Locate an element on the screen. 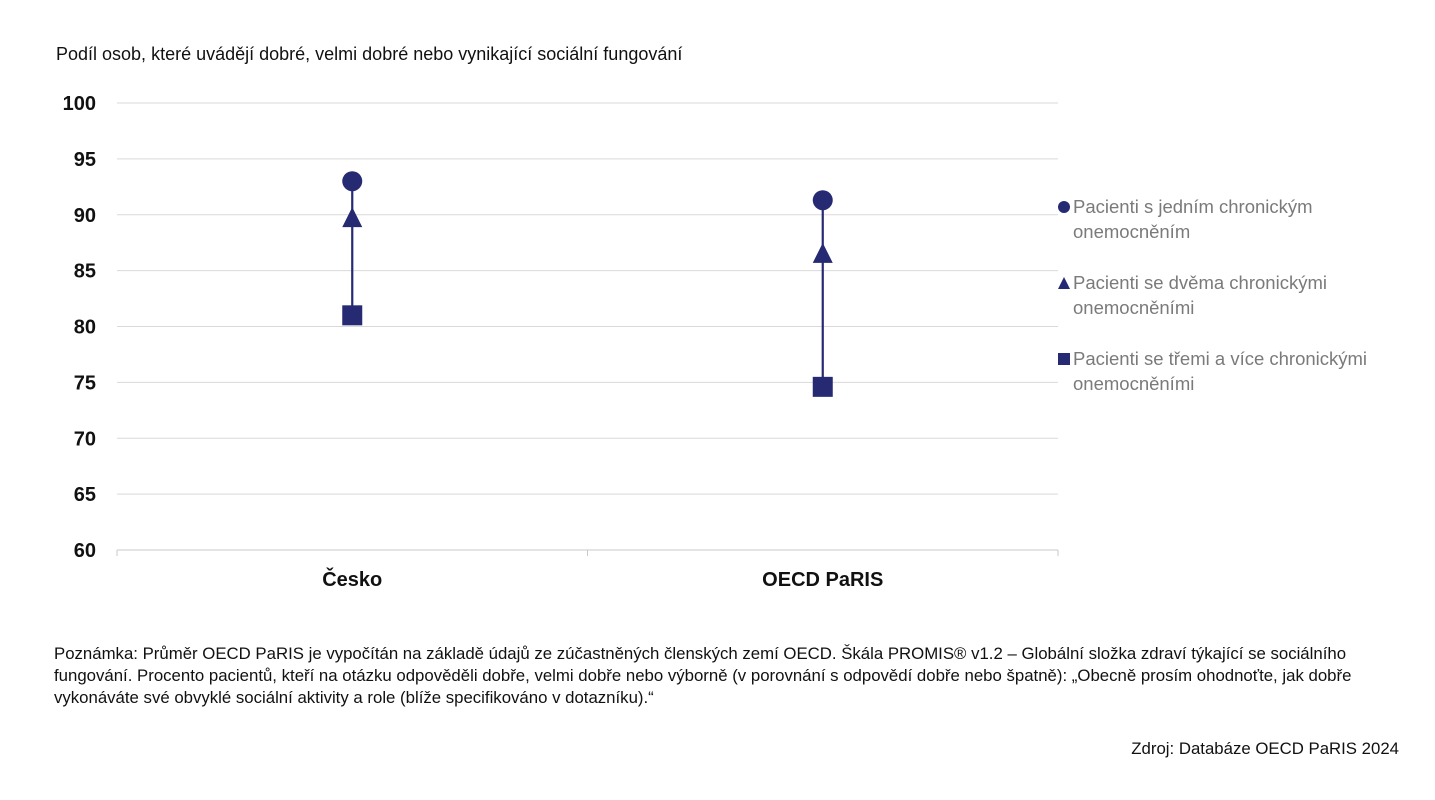  y-tick-label: 75 is located at coordinates (85, 383).